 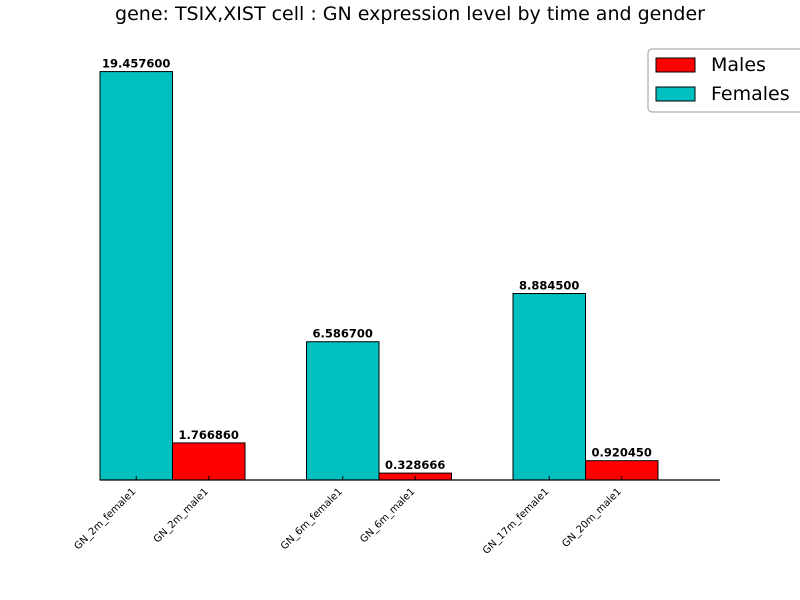 What do you see at coordinates (675, 65) in the screenshot?
I see `legend-swatch-males` at bounding box center [675, 65].